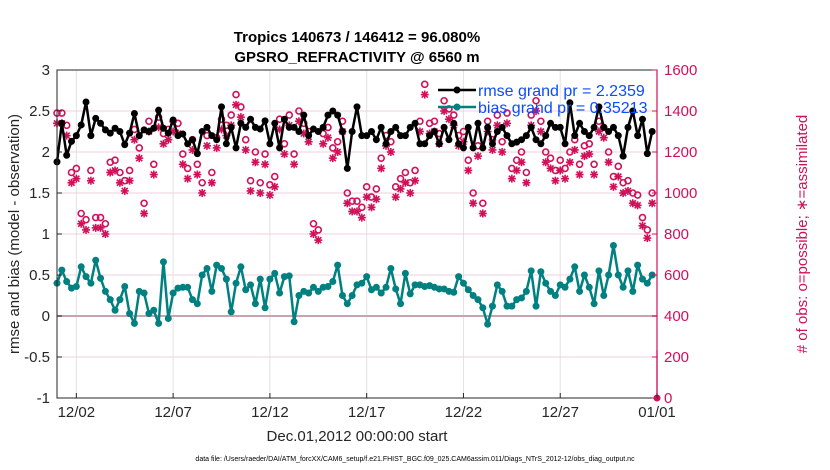 The height and width of the screenshot is (470, 830). I want to click on y-tick-label: 3, so click(46, 70).